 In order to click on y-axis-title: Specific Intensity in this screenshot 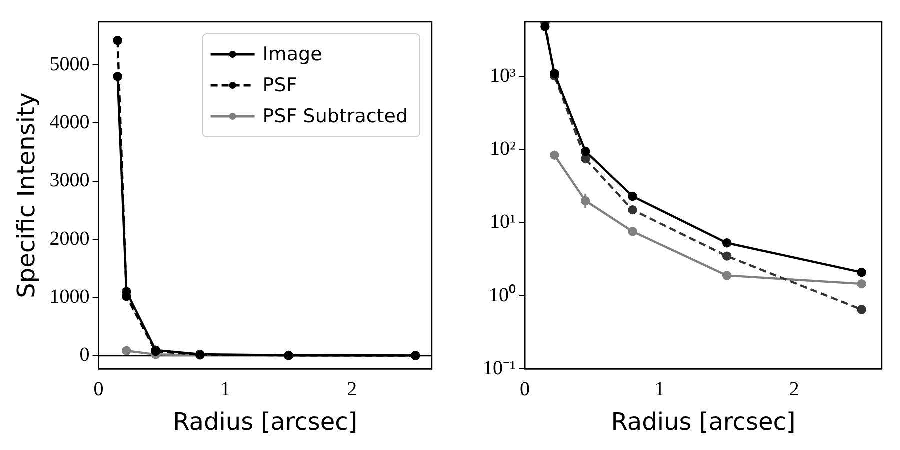, I will do `click(26, 195)`.